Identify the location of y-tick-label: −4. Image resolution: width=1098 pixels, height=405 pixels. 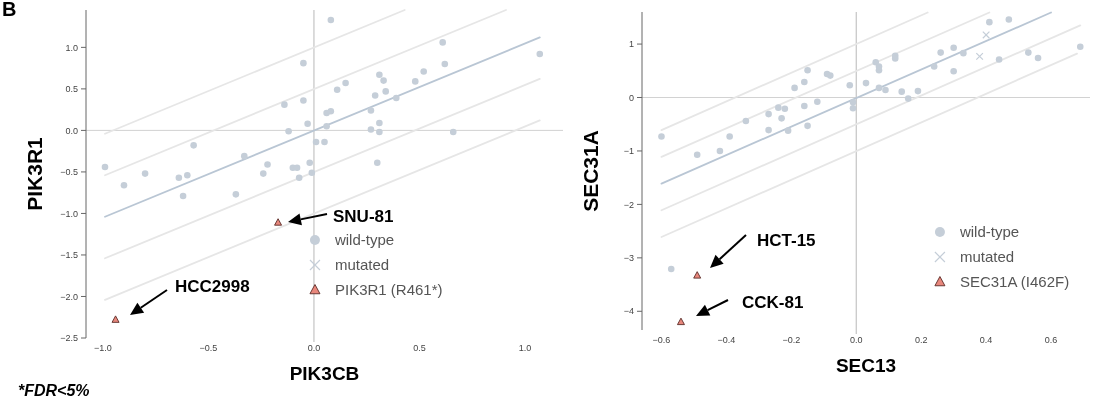
(628, 311).